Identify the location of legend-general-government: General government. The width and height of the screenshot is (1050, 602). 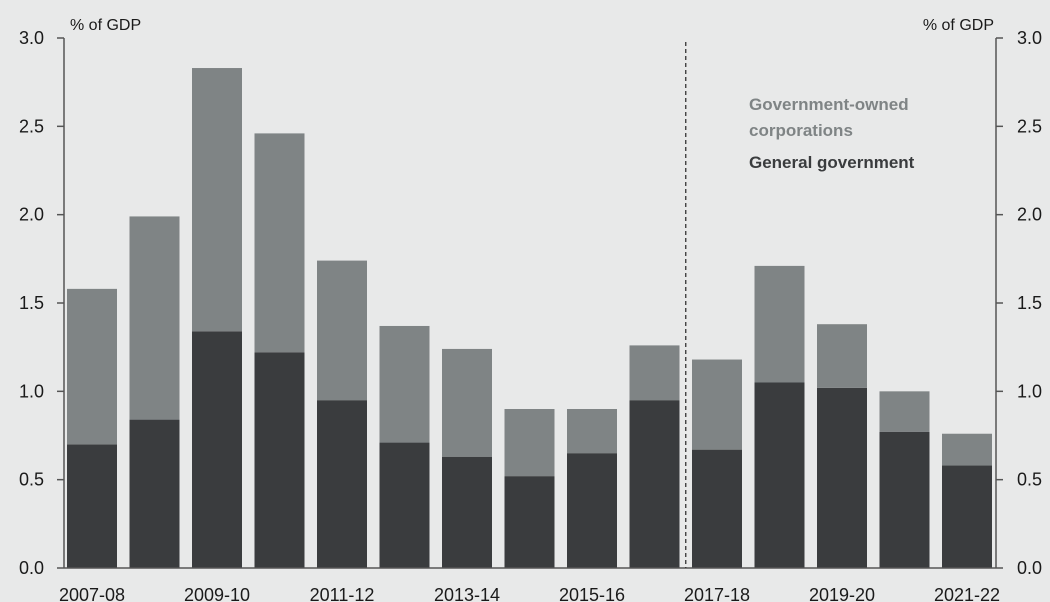
(832, 162).